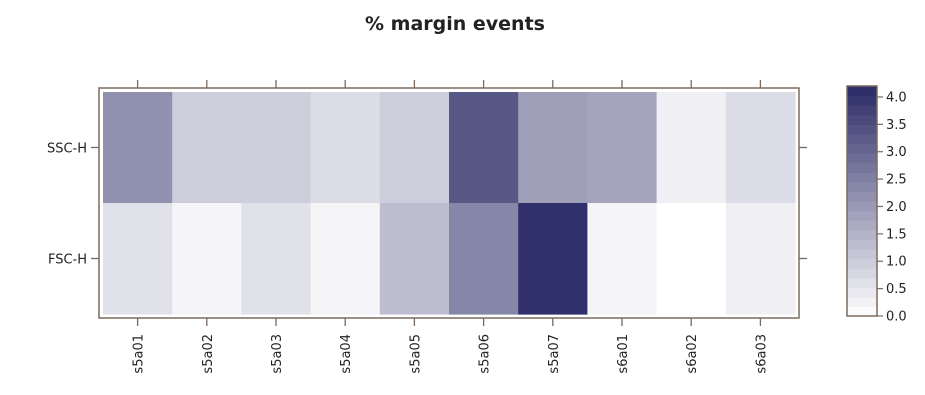 Image resolution: width=925 pixels, height=395 pixels. Describe the element at coordinates (896, 97) in the screenshot. I see `colorbar-tick-label: 4.0` at that location.